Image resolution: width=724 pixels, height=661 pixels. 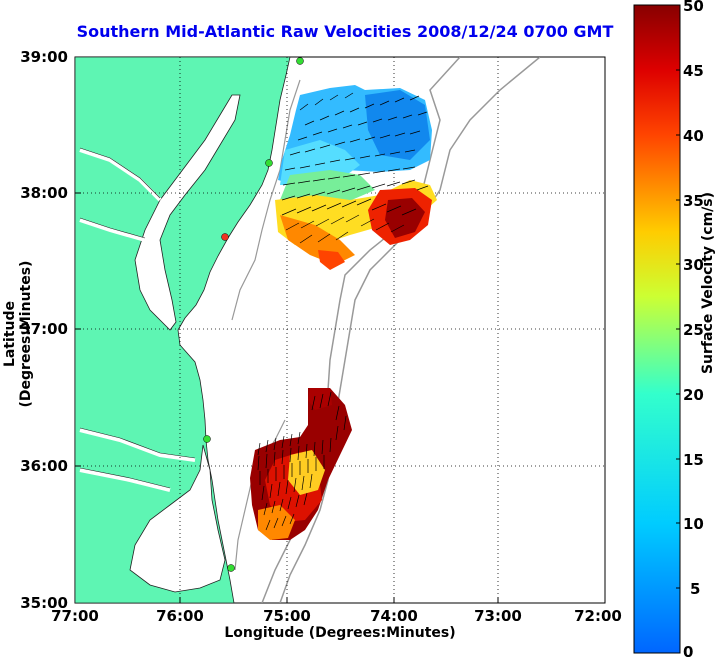 What do you see at coordinates (18, 334) in the screenshot?
I see `y-axis-label: Latitude (Degrees:Minutes)` at bounding box center [18, 334].